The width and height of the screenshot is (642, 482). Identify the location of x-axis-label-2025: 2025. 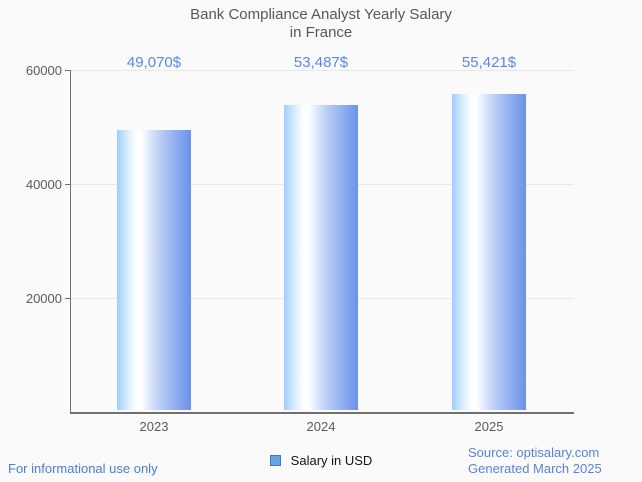
(489, 426).